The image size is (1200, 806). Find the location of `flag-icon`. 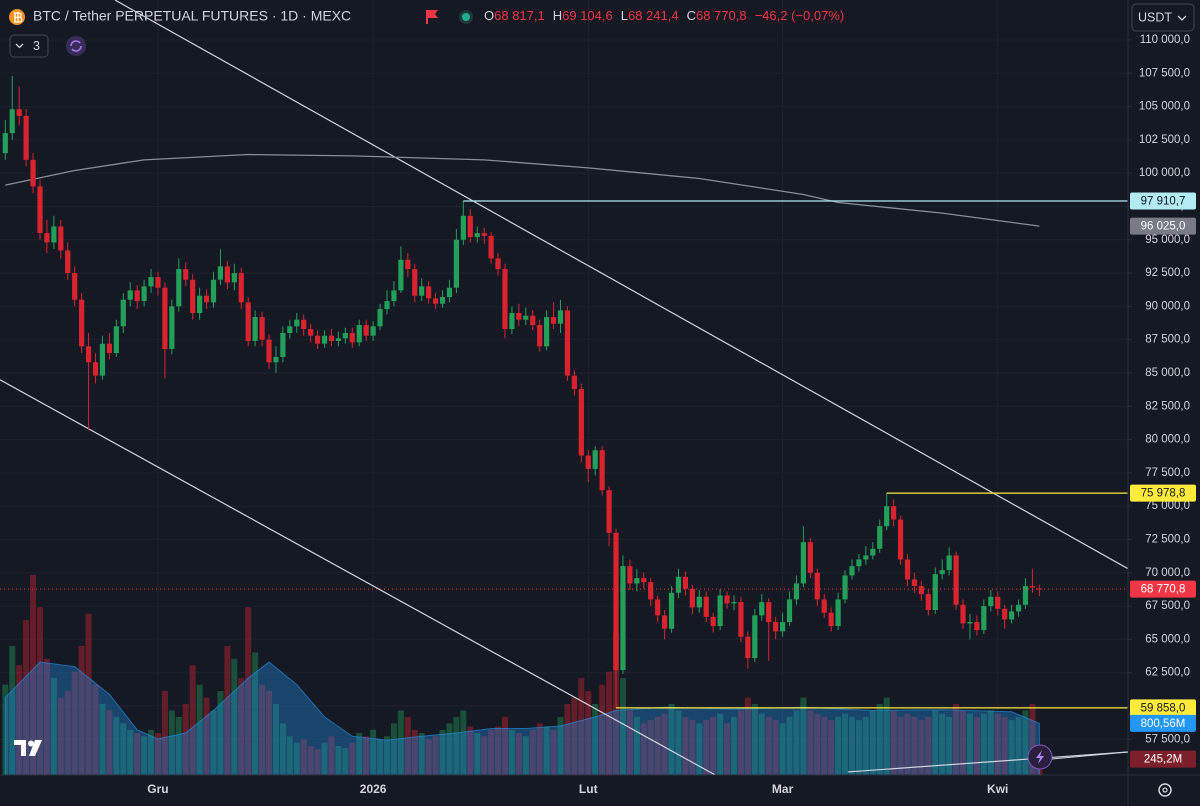

flag-icon is located at coordinates (432, 17).